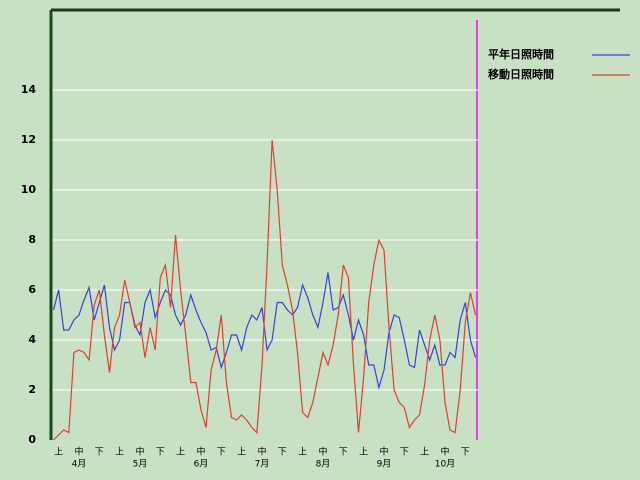 The height and width of the screenshot is (480, 640). What do you see at coordinates (140, 464) in the screenshot?
I see `month-label: 5月` at bounding box center [140, 464].